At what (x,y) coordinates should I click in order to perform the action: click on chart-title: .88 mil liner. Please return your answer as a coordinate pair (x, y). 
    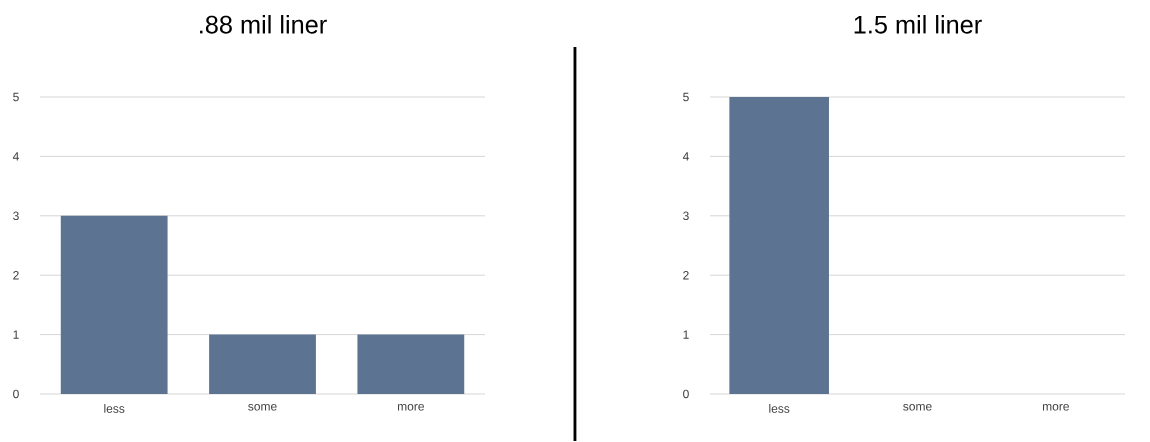
    Looking at the image, I should click on (263, 24).